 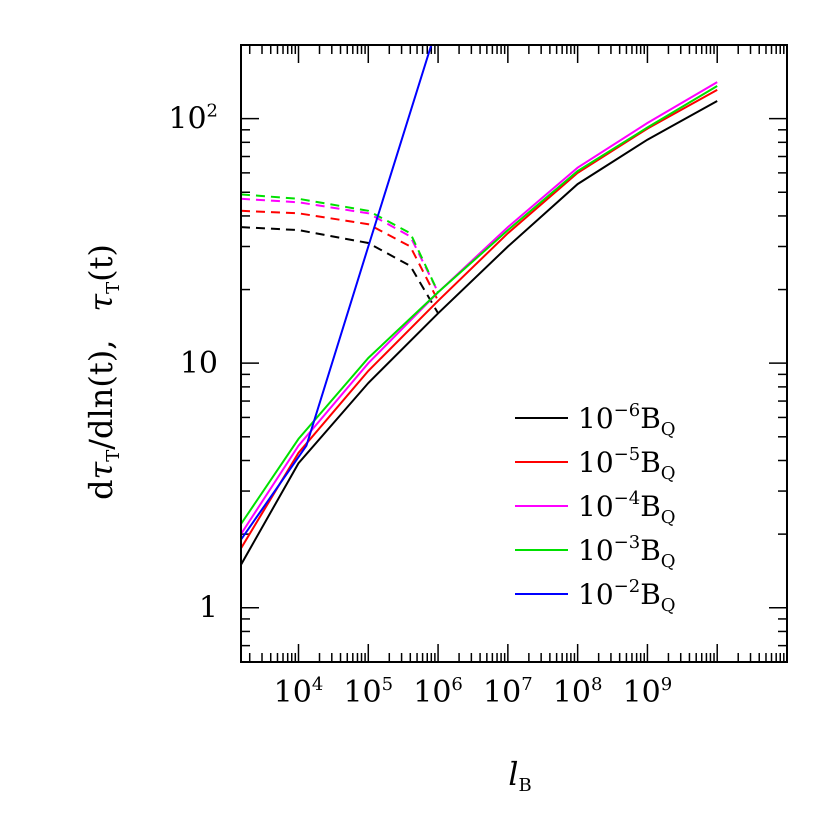 What do you see at coordinates (519, 775) in the screenshot?
I see `x-axis-title: lB` at bounding box center [519, 775].